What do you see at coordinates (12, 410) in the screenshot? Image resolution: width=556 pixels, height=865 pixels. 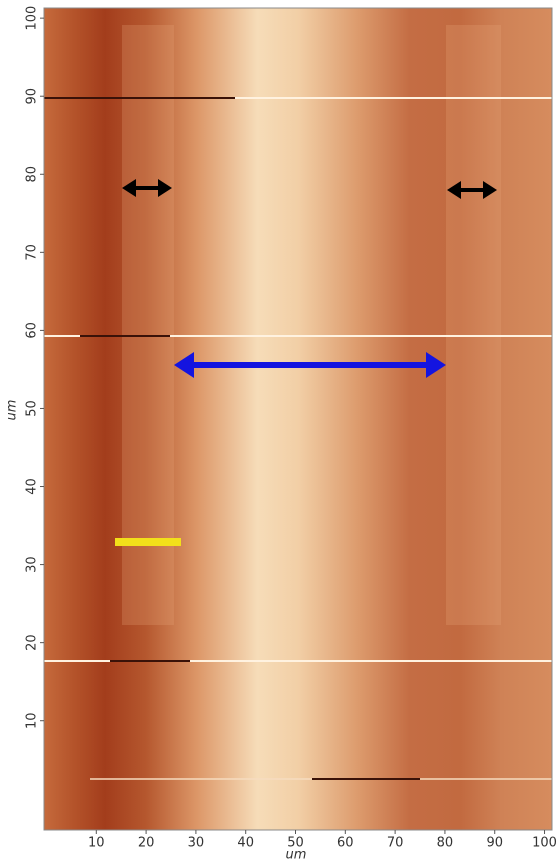 I see `y-axis-label: um` at bounding box center [12, 410].